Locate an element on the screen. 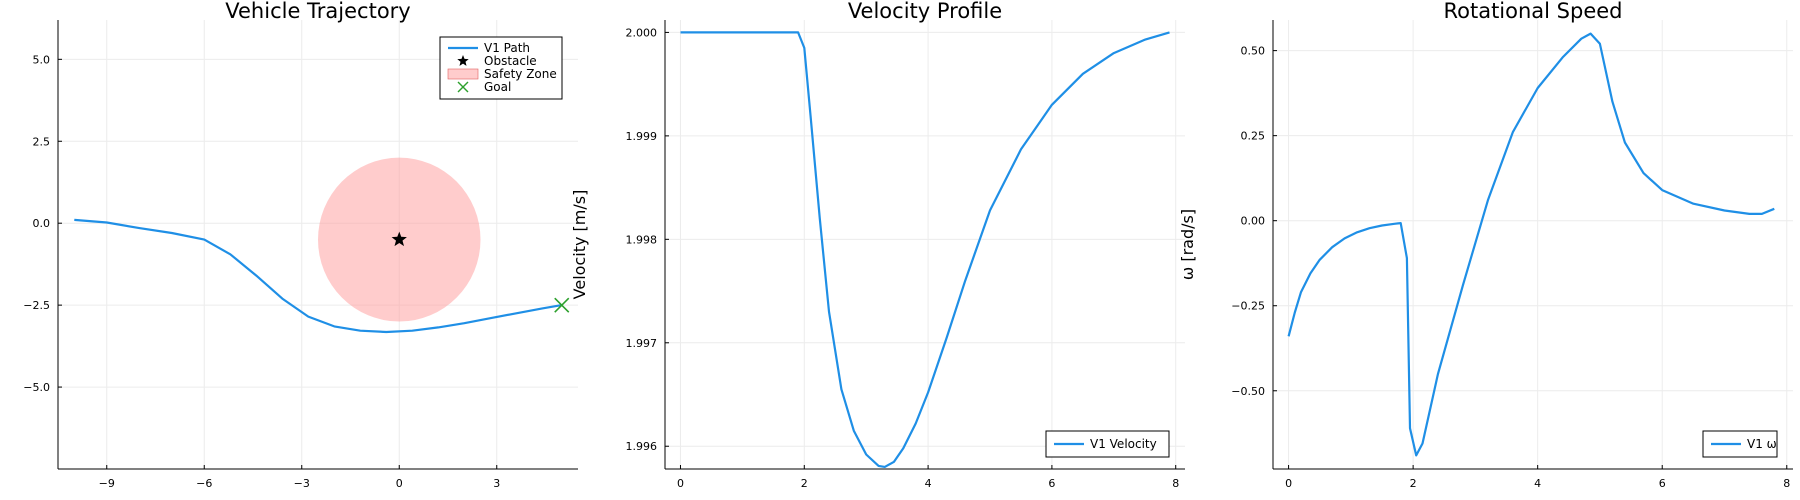  y-tick-label: −5.0 is located at coordinates (36, 387).